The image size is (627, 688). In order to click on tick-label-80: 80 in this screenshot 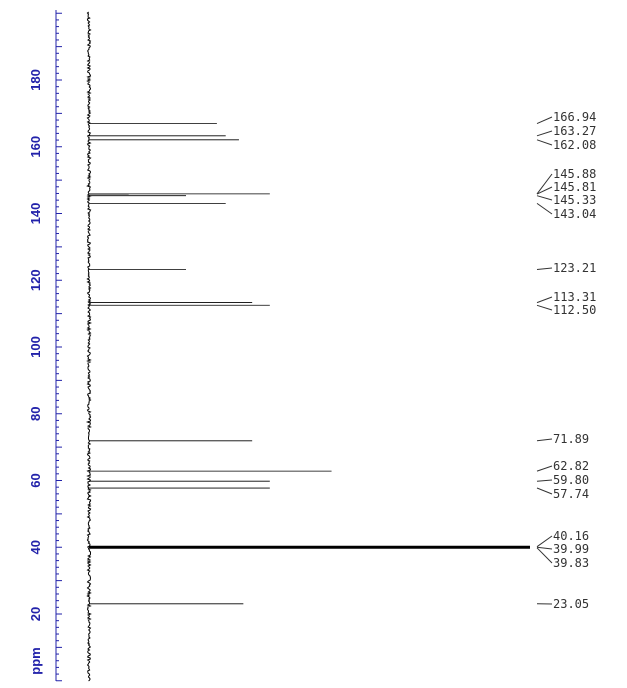, I will do `click(35, 414)`.